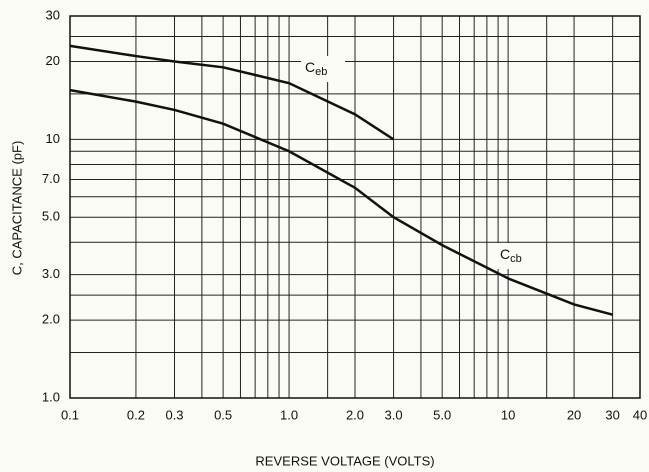 This screenshot has width=649, height=472. I want to click on y-tick-label: 1.0, so click(51, 396).